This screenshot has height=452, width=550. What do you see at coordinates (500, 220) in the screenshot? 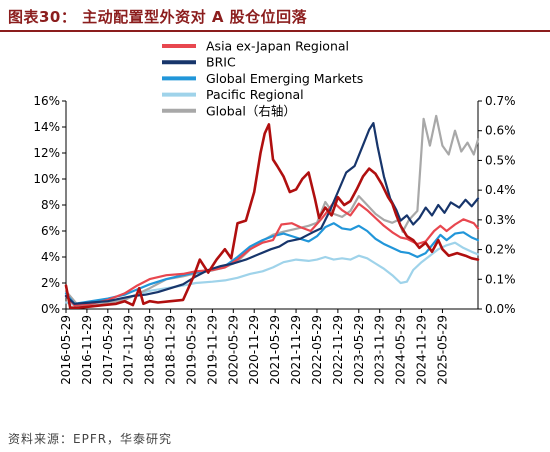
I see `right-tick-label: 0.3%` at bounding box center [500, 220].